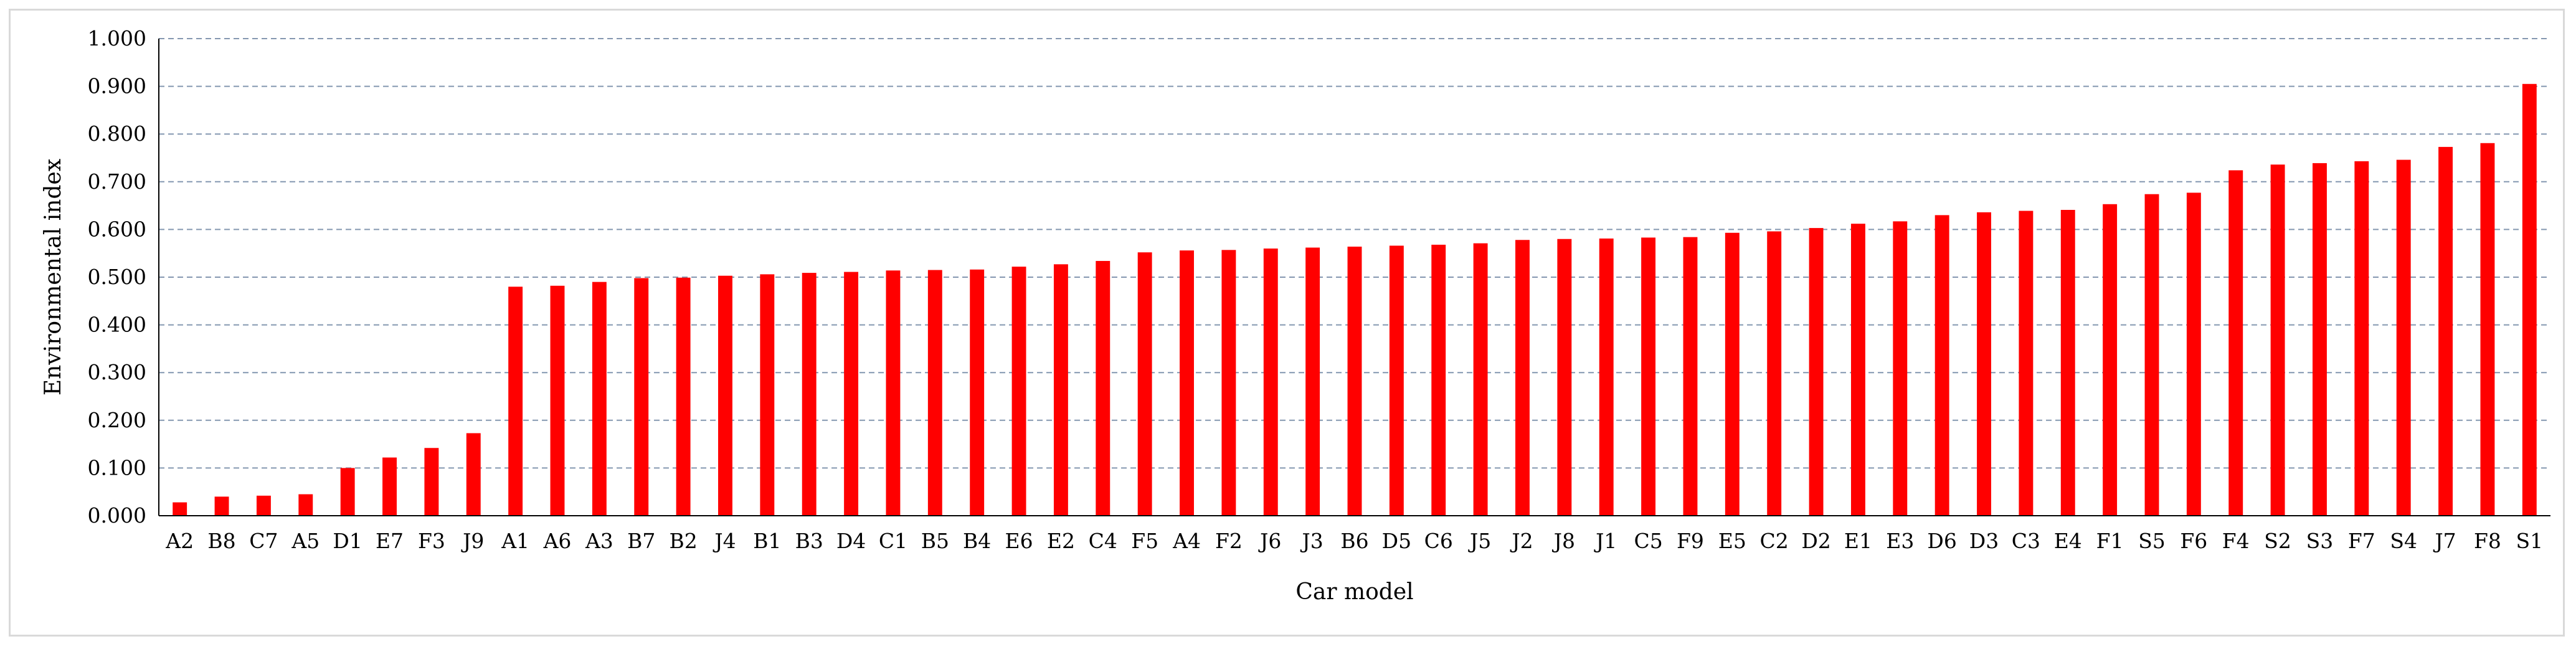 Image resolution: width=2576 pixels, height=649 pixels. Describe the element at coordinates (2152, 541) in the screenshot. I see `x-tick-label: S5` at that location.